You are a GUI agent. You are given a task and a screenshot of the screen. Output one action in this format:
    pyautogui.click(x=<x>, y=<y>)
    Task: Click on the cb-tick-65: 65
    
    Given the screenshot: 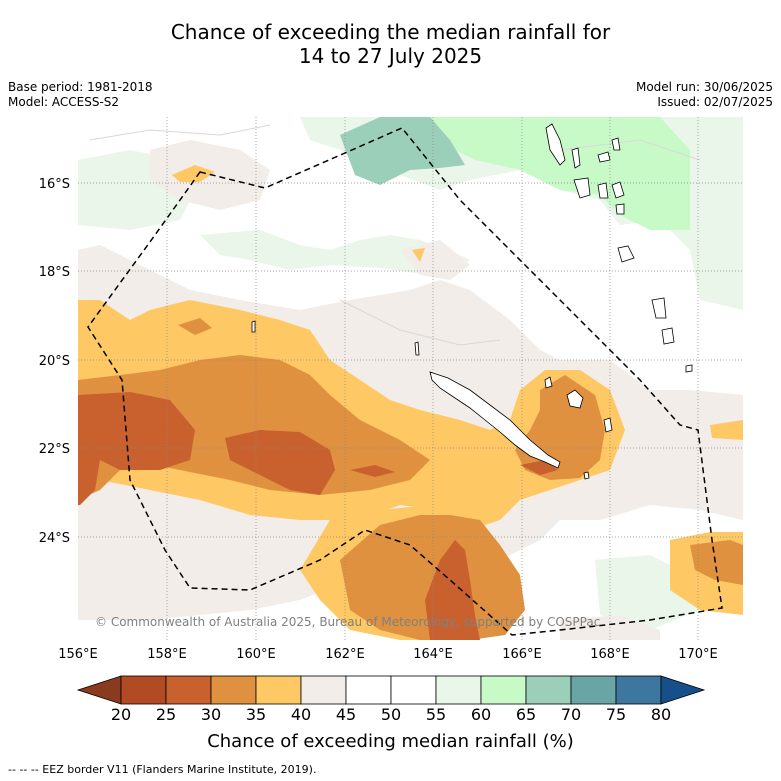 What is the action you would take?
    pyautogui.click(x=526, y=714)
    